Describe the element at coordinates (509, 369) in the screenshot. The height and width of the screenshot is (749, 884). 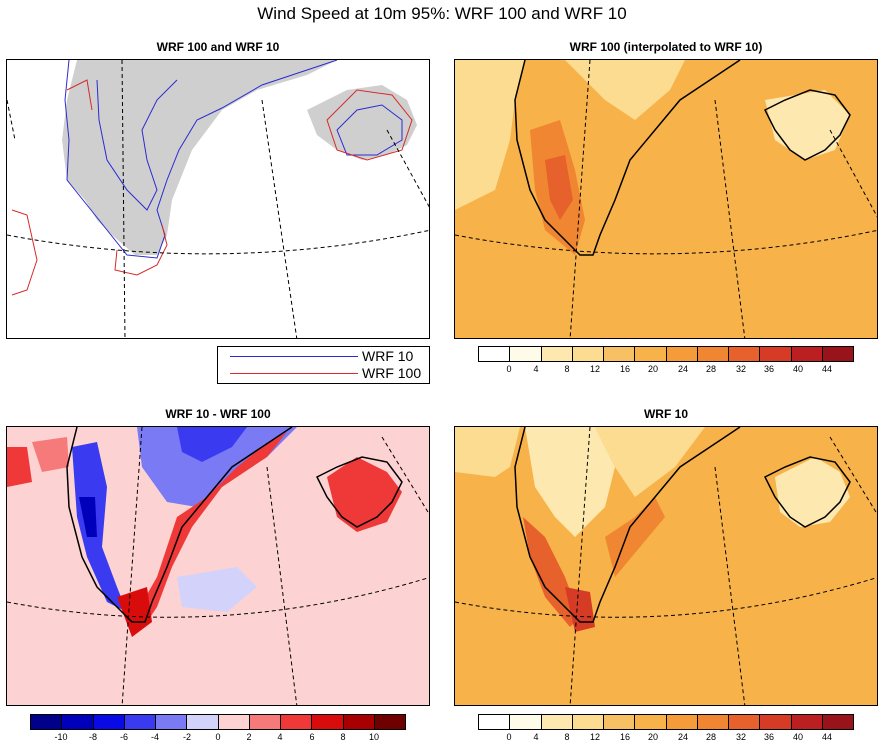
I see `speed-tick-label: 0` at that location.